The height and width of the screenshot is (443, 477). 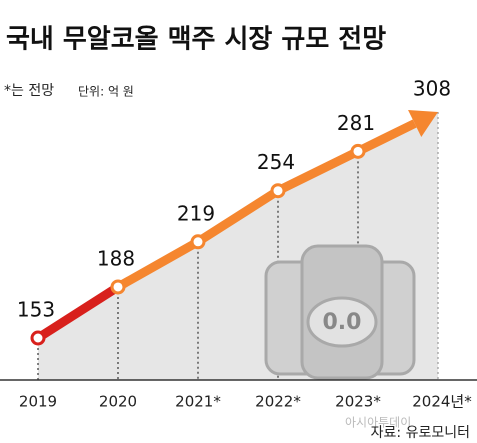 I want to click on data-label: 219, so click(x=196, y=213).